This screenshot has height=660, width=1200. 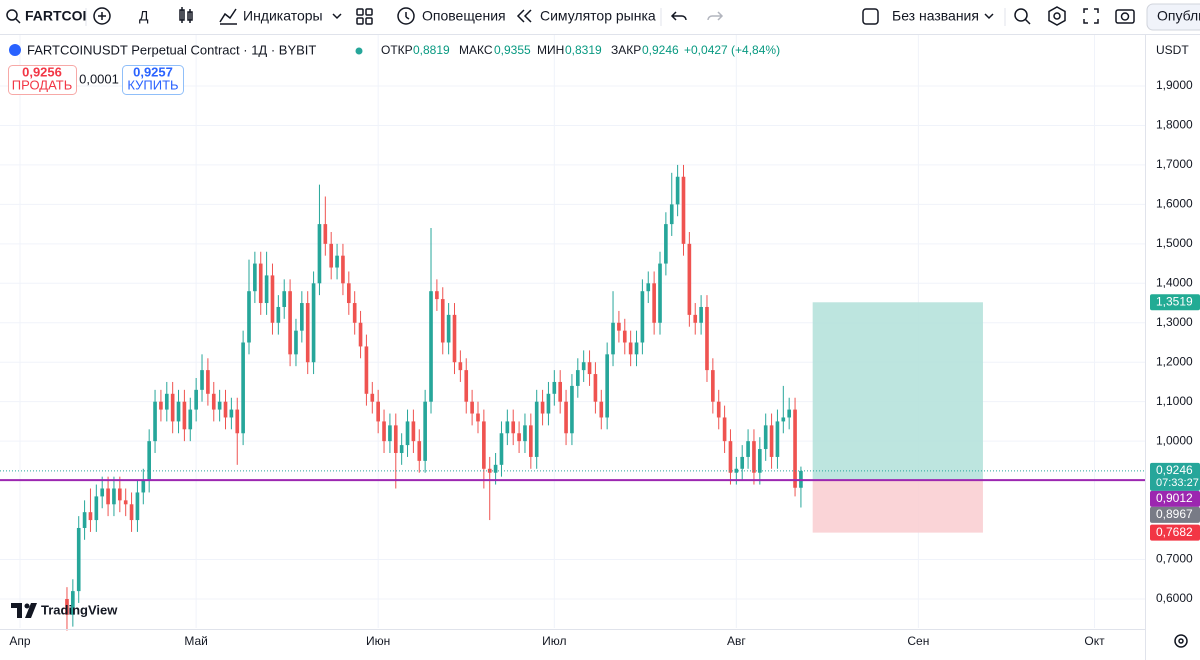 What do you see at coordinates (1174, 243) in the screenshot?
I see `y-tick-label: 1,5000` at bounding box center [1174, 243].